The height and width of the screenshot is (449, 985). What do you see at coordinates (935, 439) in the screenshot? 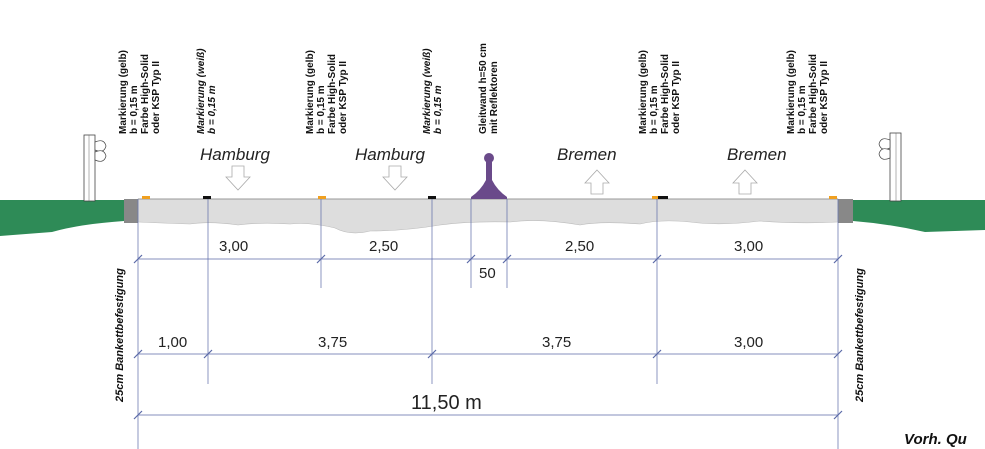
I see `drawing-caption: Vorh. Qu` at bounding box center [935, 439].